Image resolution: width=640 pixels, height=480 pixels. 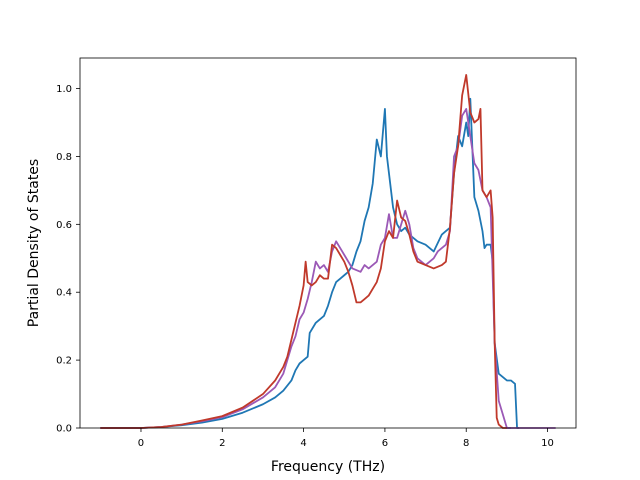 I want to click on y-tick-label: 0.2, so click(x=64, y=361).